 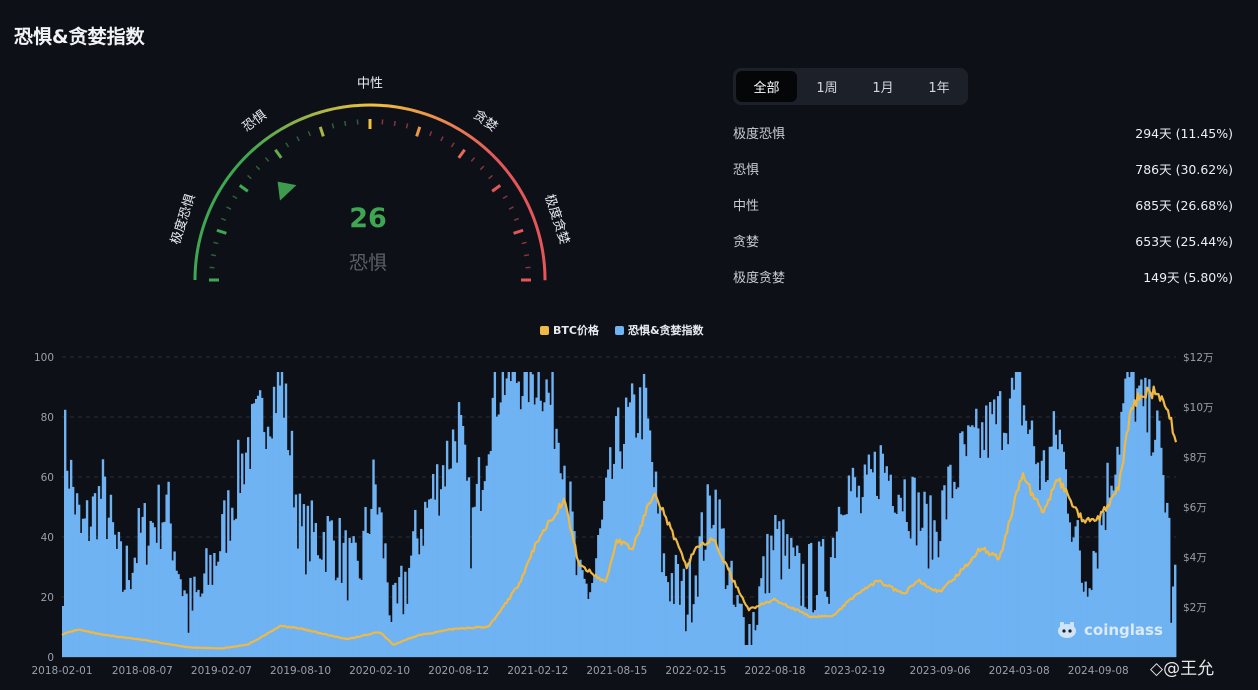 What do you see at coordinates (939, 88) in the screenshot?
I see `tab-1-year: 1年` at bounding box center [939, 88].